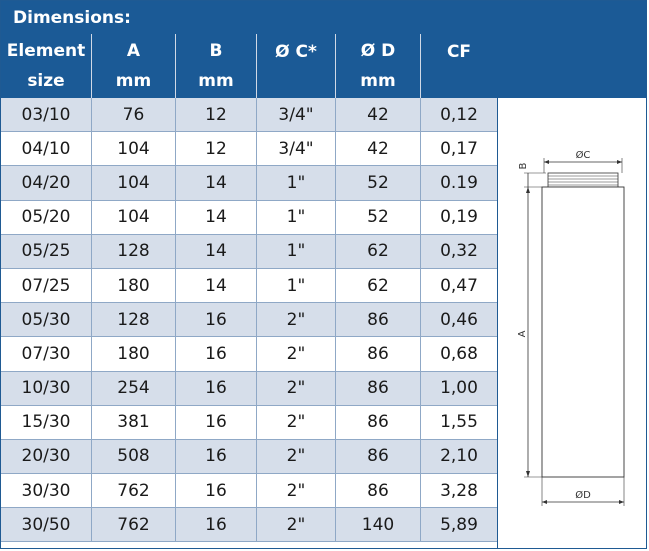 The width and height of the screenshot is (649, 551). I want to click on cell-cf: 0,17, so click(459, 148).